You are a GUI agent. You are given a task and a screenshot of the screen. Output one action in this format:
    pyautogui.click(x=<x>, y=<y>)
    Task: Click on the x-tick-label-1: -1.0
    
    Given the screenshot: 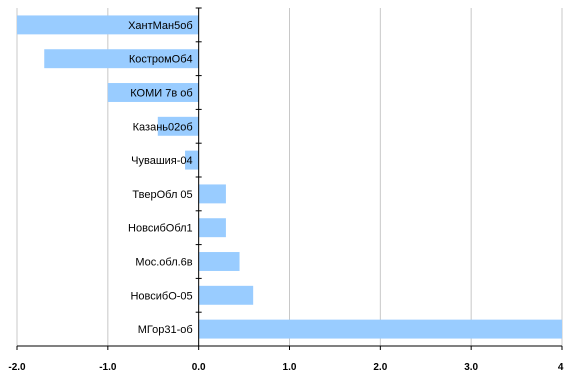 What is the action you would take?
    pyautogui.click(x=108, y=367)
    